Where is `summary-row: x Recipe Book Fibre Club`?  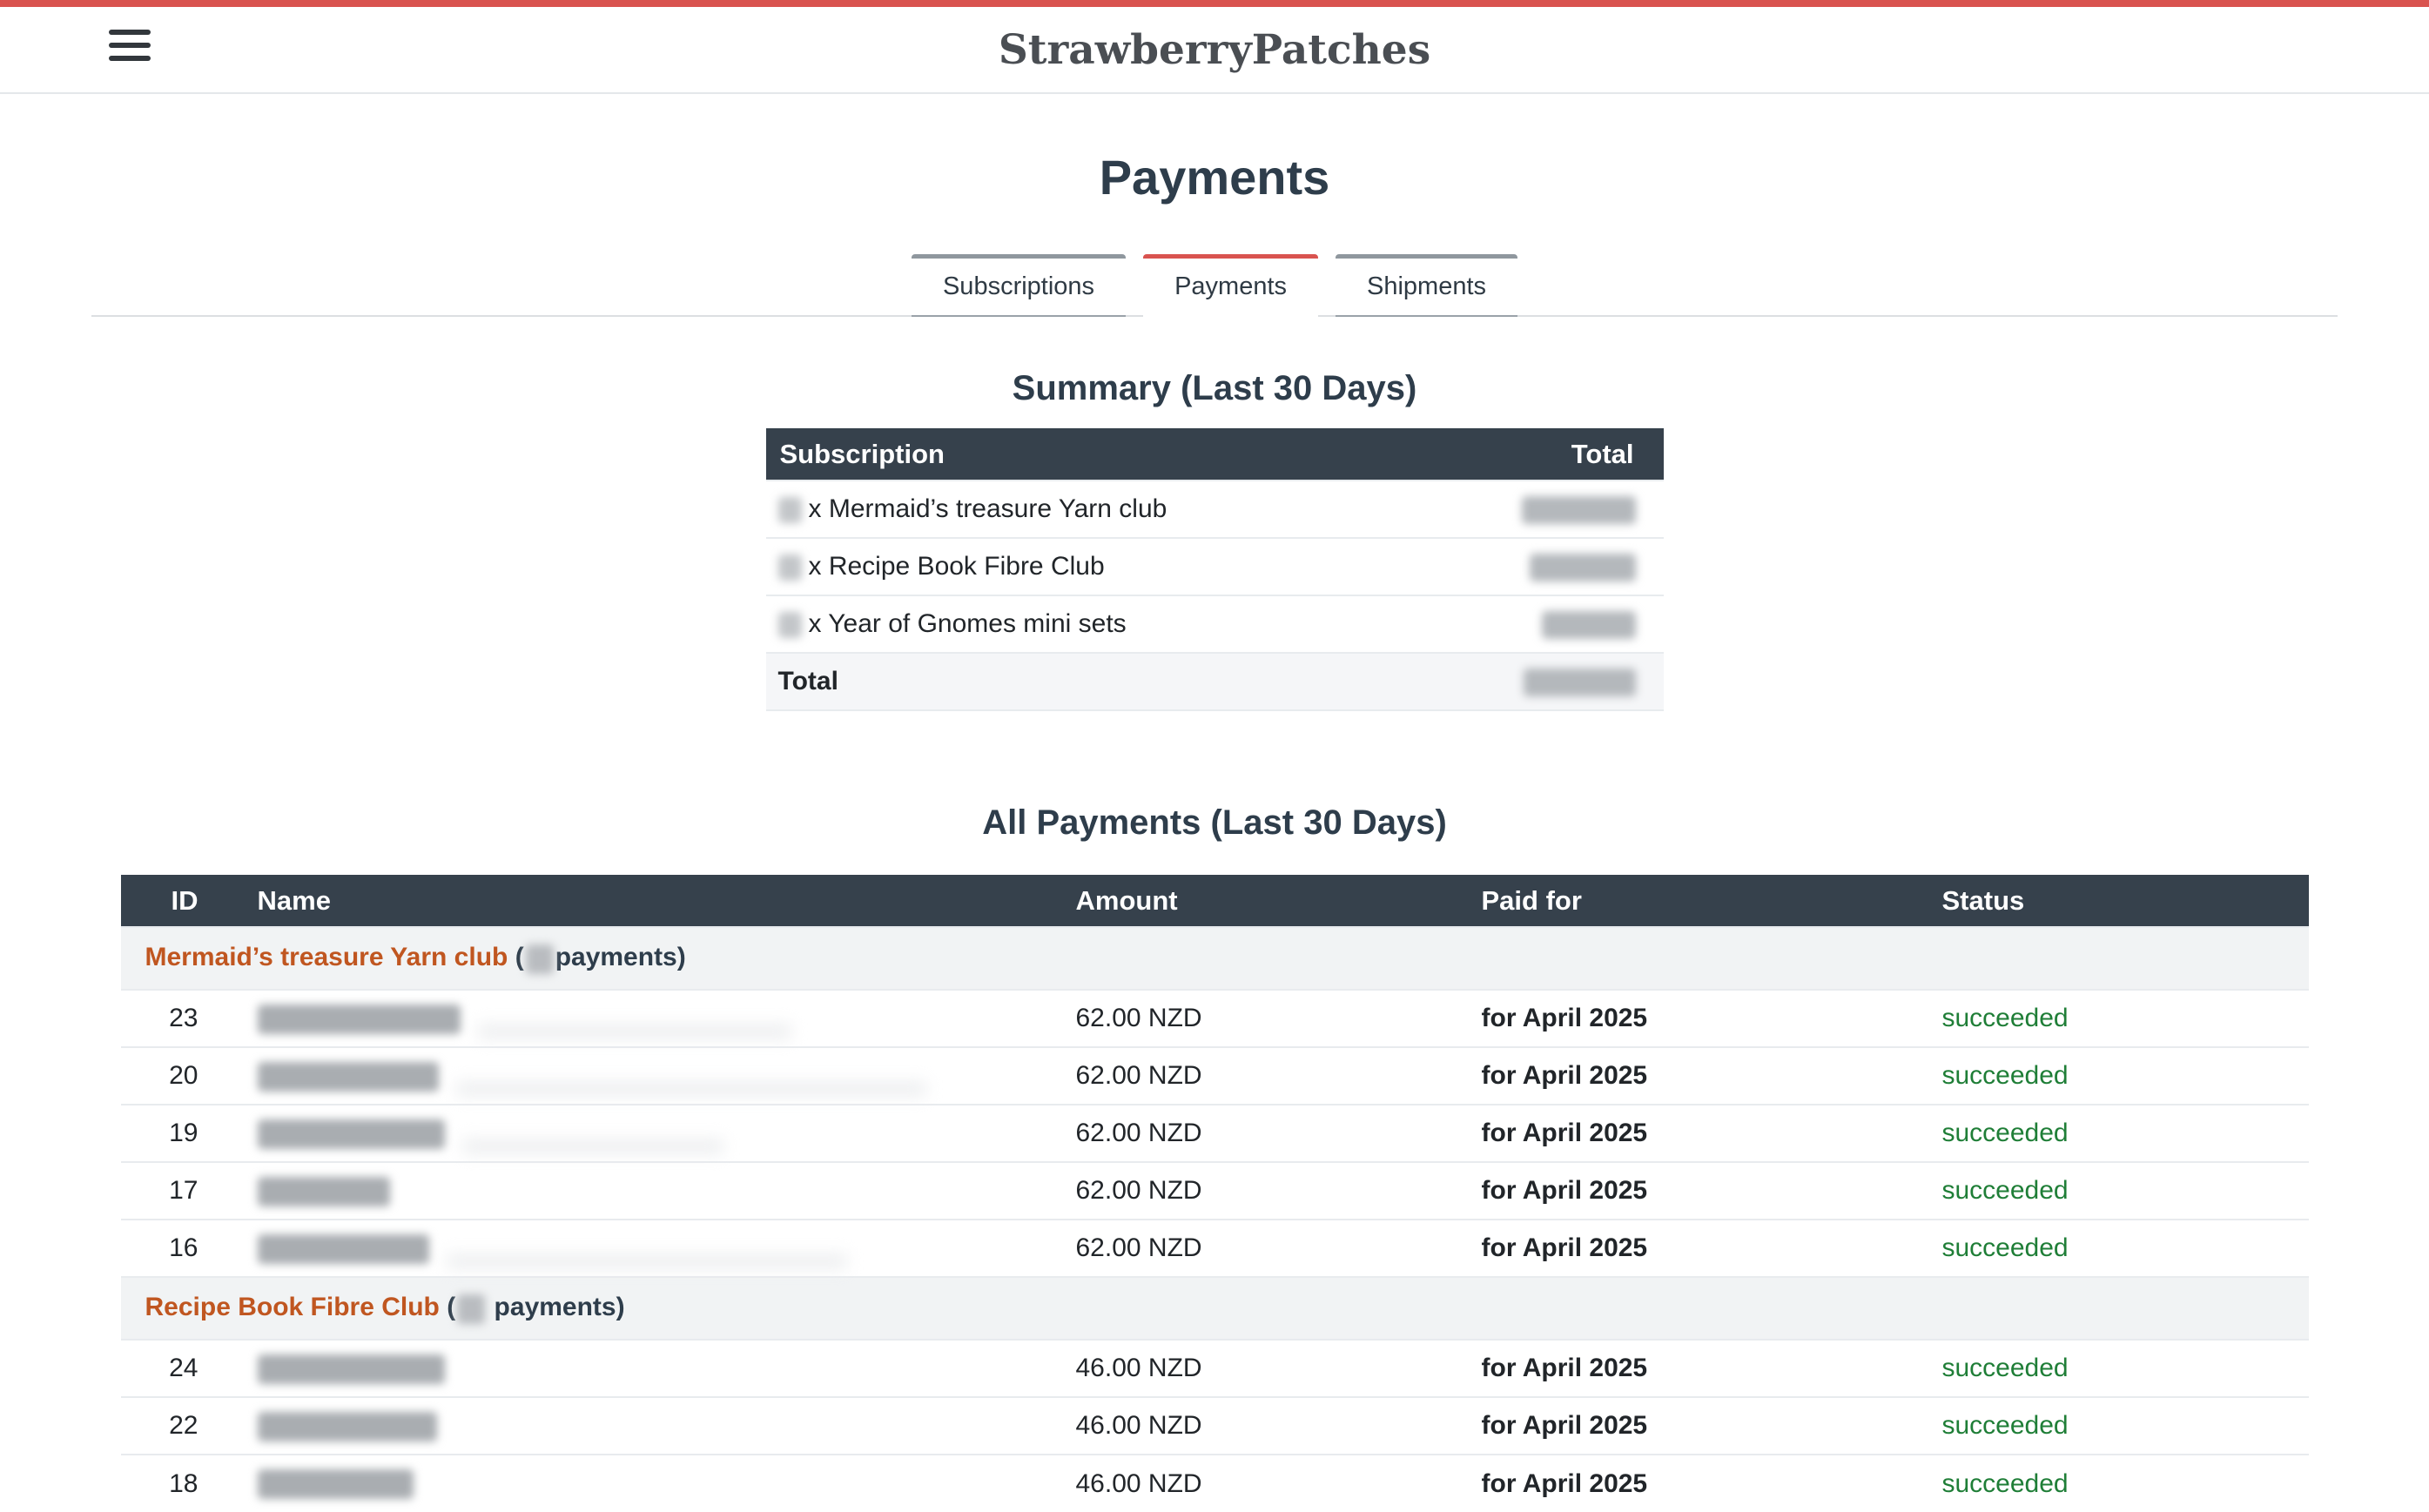
summary-row: x Recipe Book Fibre Club is located at coordinates (1214, 566).